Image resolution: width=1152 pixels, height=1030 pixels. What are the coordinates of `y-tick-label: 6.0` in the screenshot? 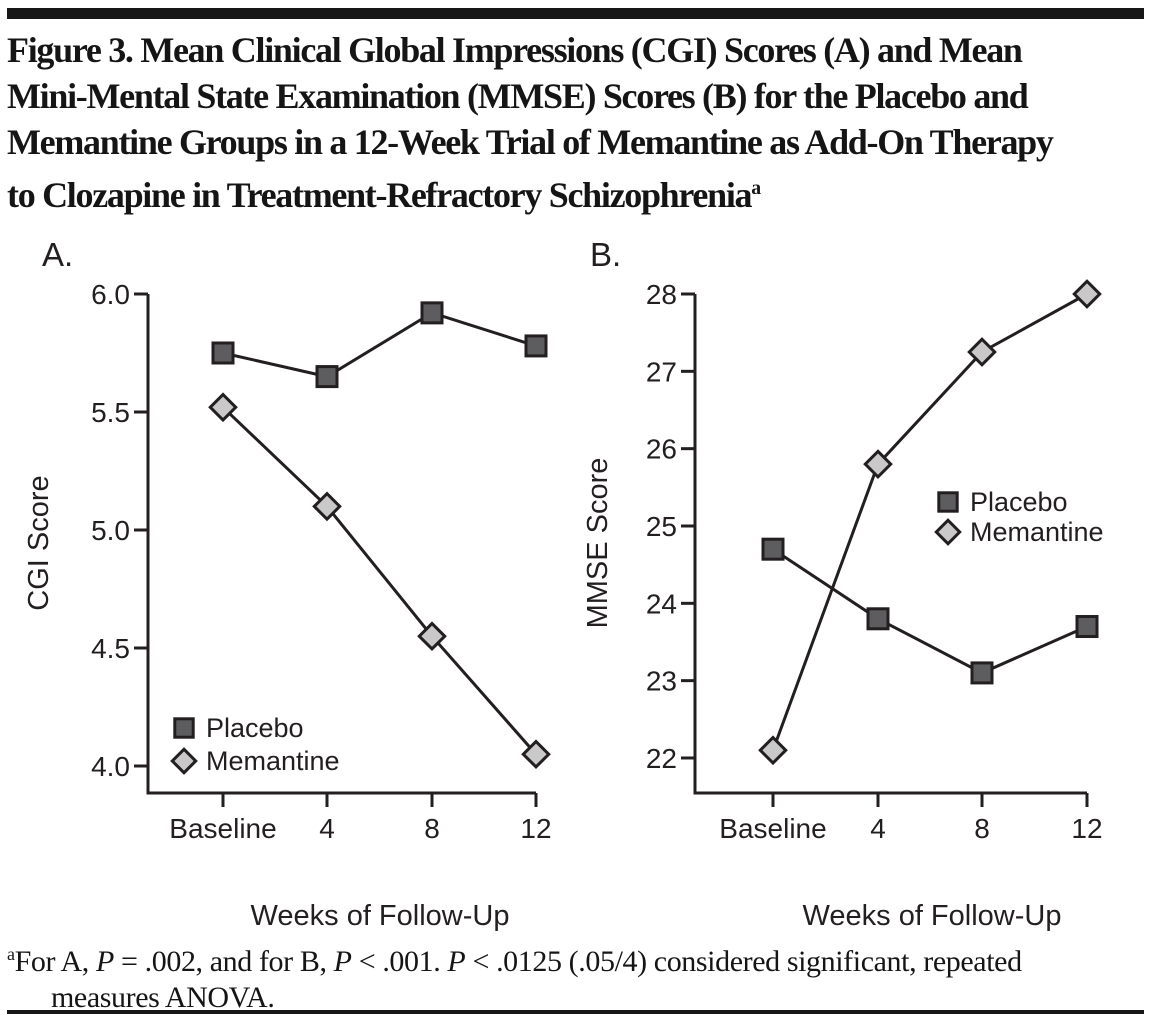 It's located at (110, 294).